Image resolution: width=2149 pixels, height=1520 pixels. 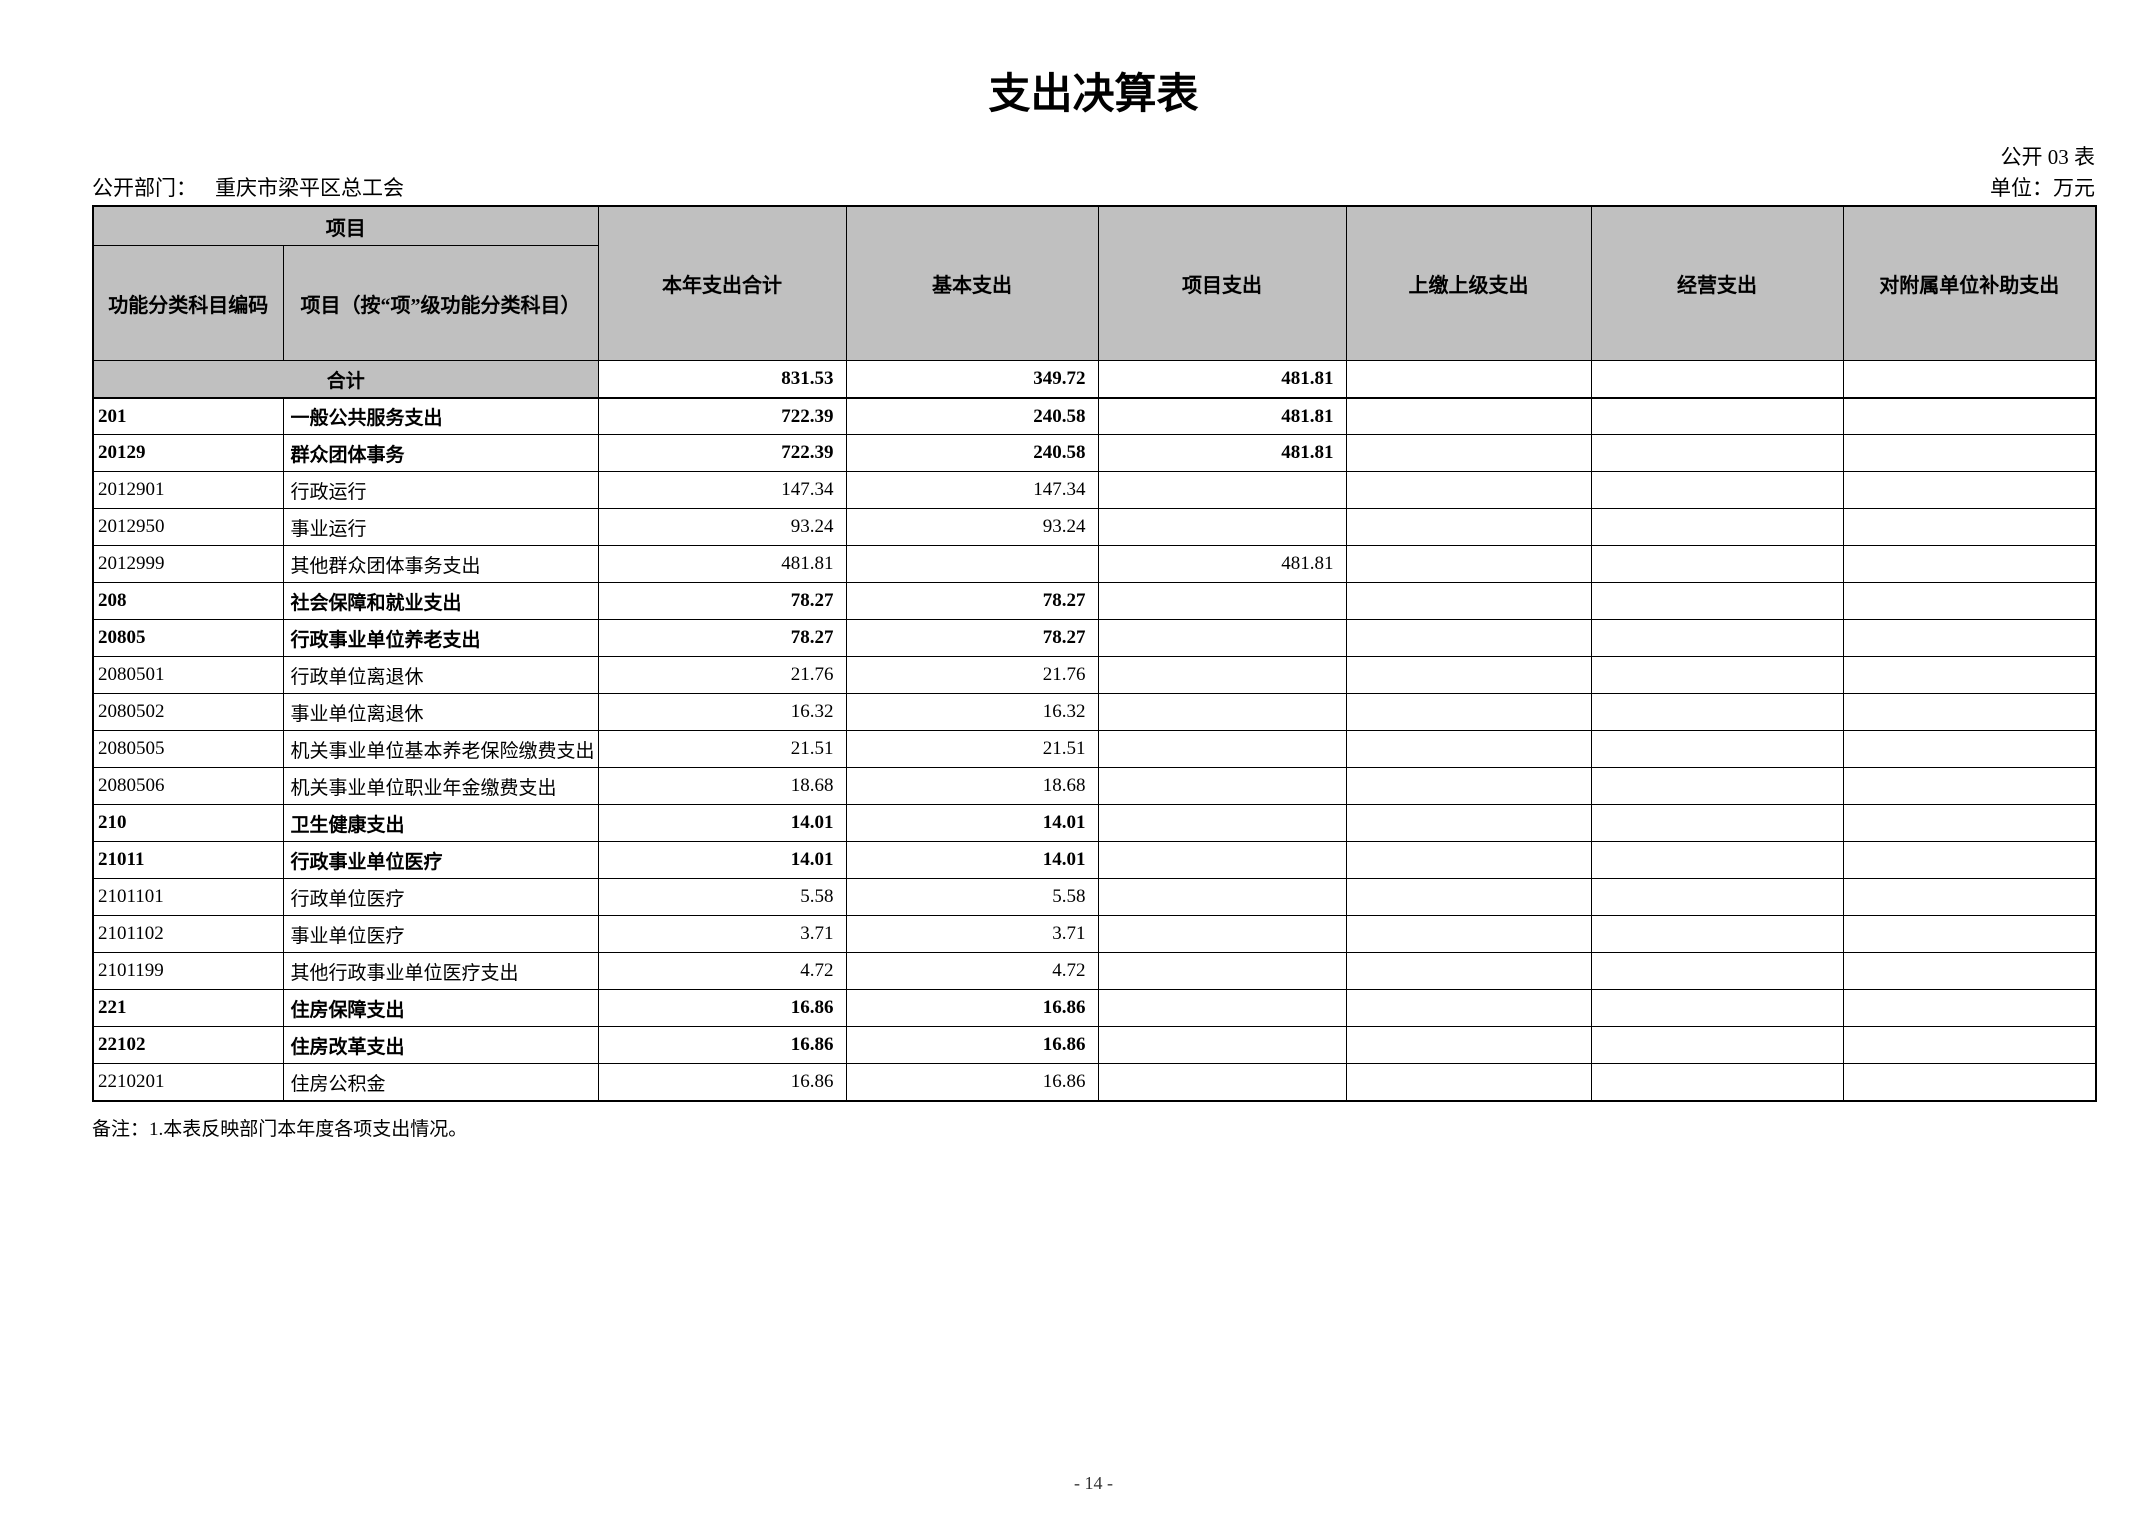 I want to click on cell-total: 16.86, so click(x=722, y=1082).